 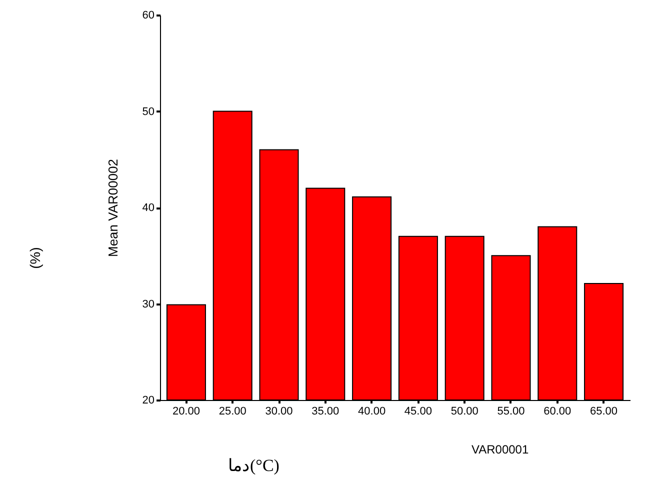 I want to click on x-tick-label: 35.00, so click(x=326, y=412).